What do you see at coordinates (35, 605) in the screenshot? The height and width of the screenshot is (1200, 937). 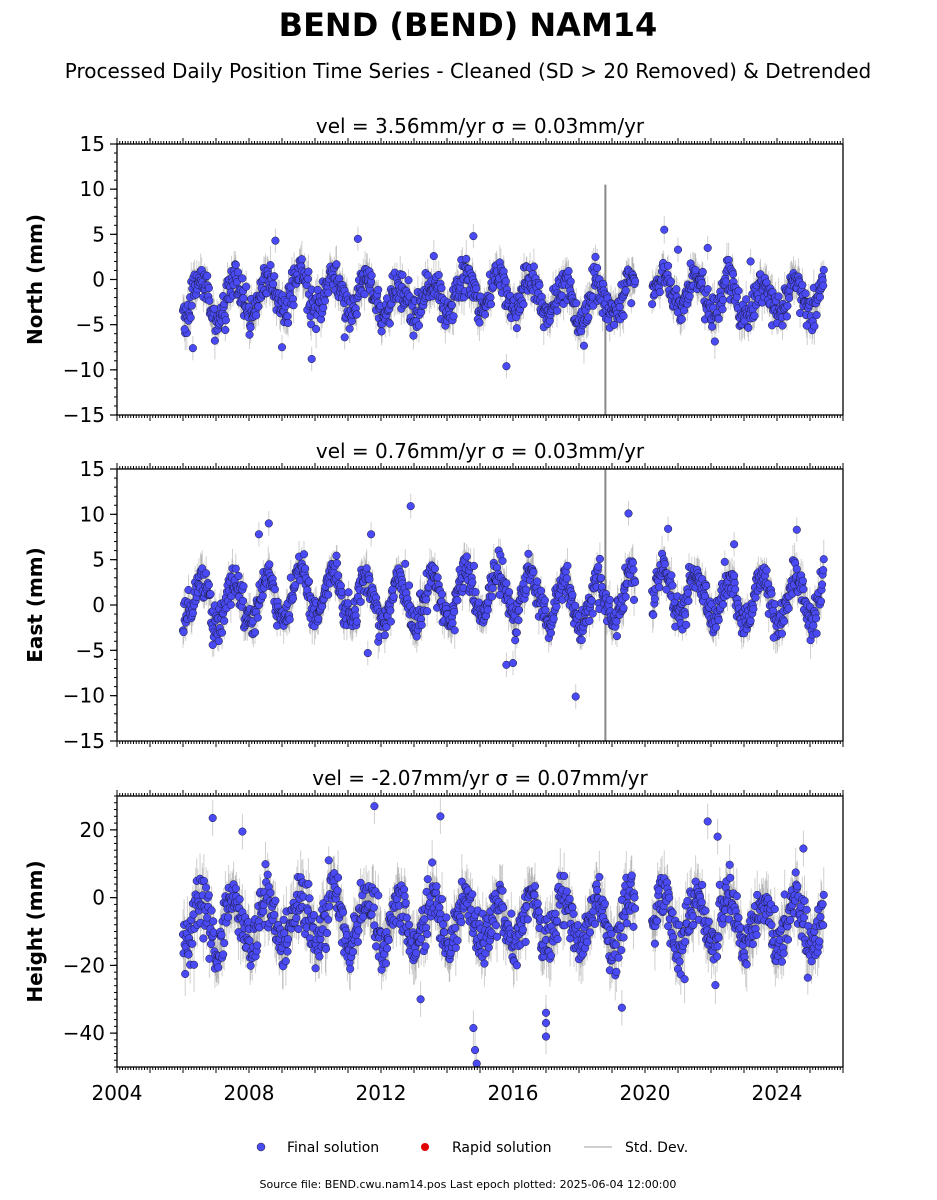 I see `y-axis-label-2: East (mm)` at bounding box center [35, 605].